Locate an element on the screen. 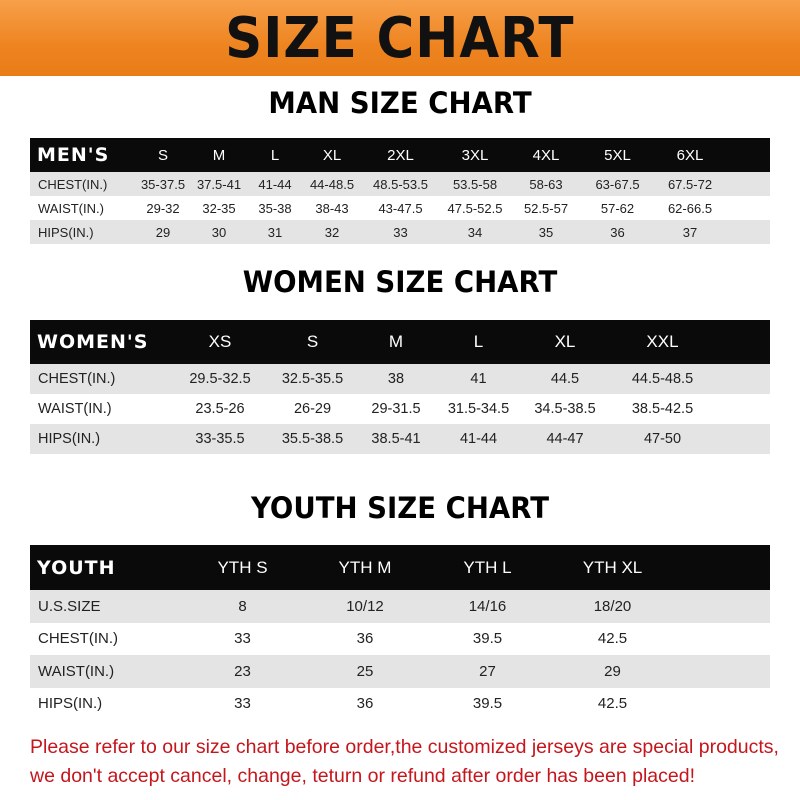  table-cell: 33-35.5 is located at coordinates (220, 439).